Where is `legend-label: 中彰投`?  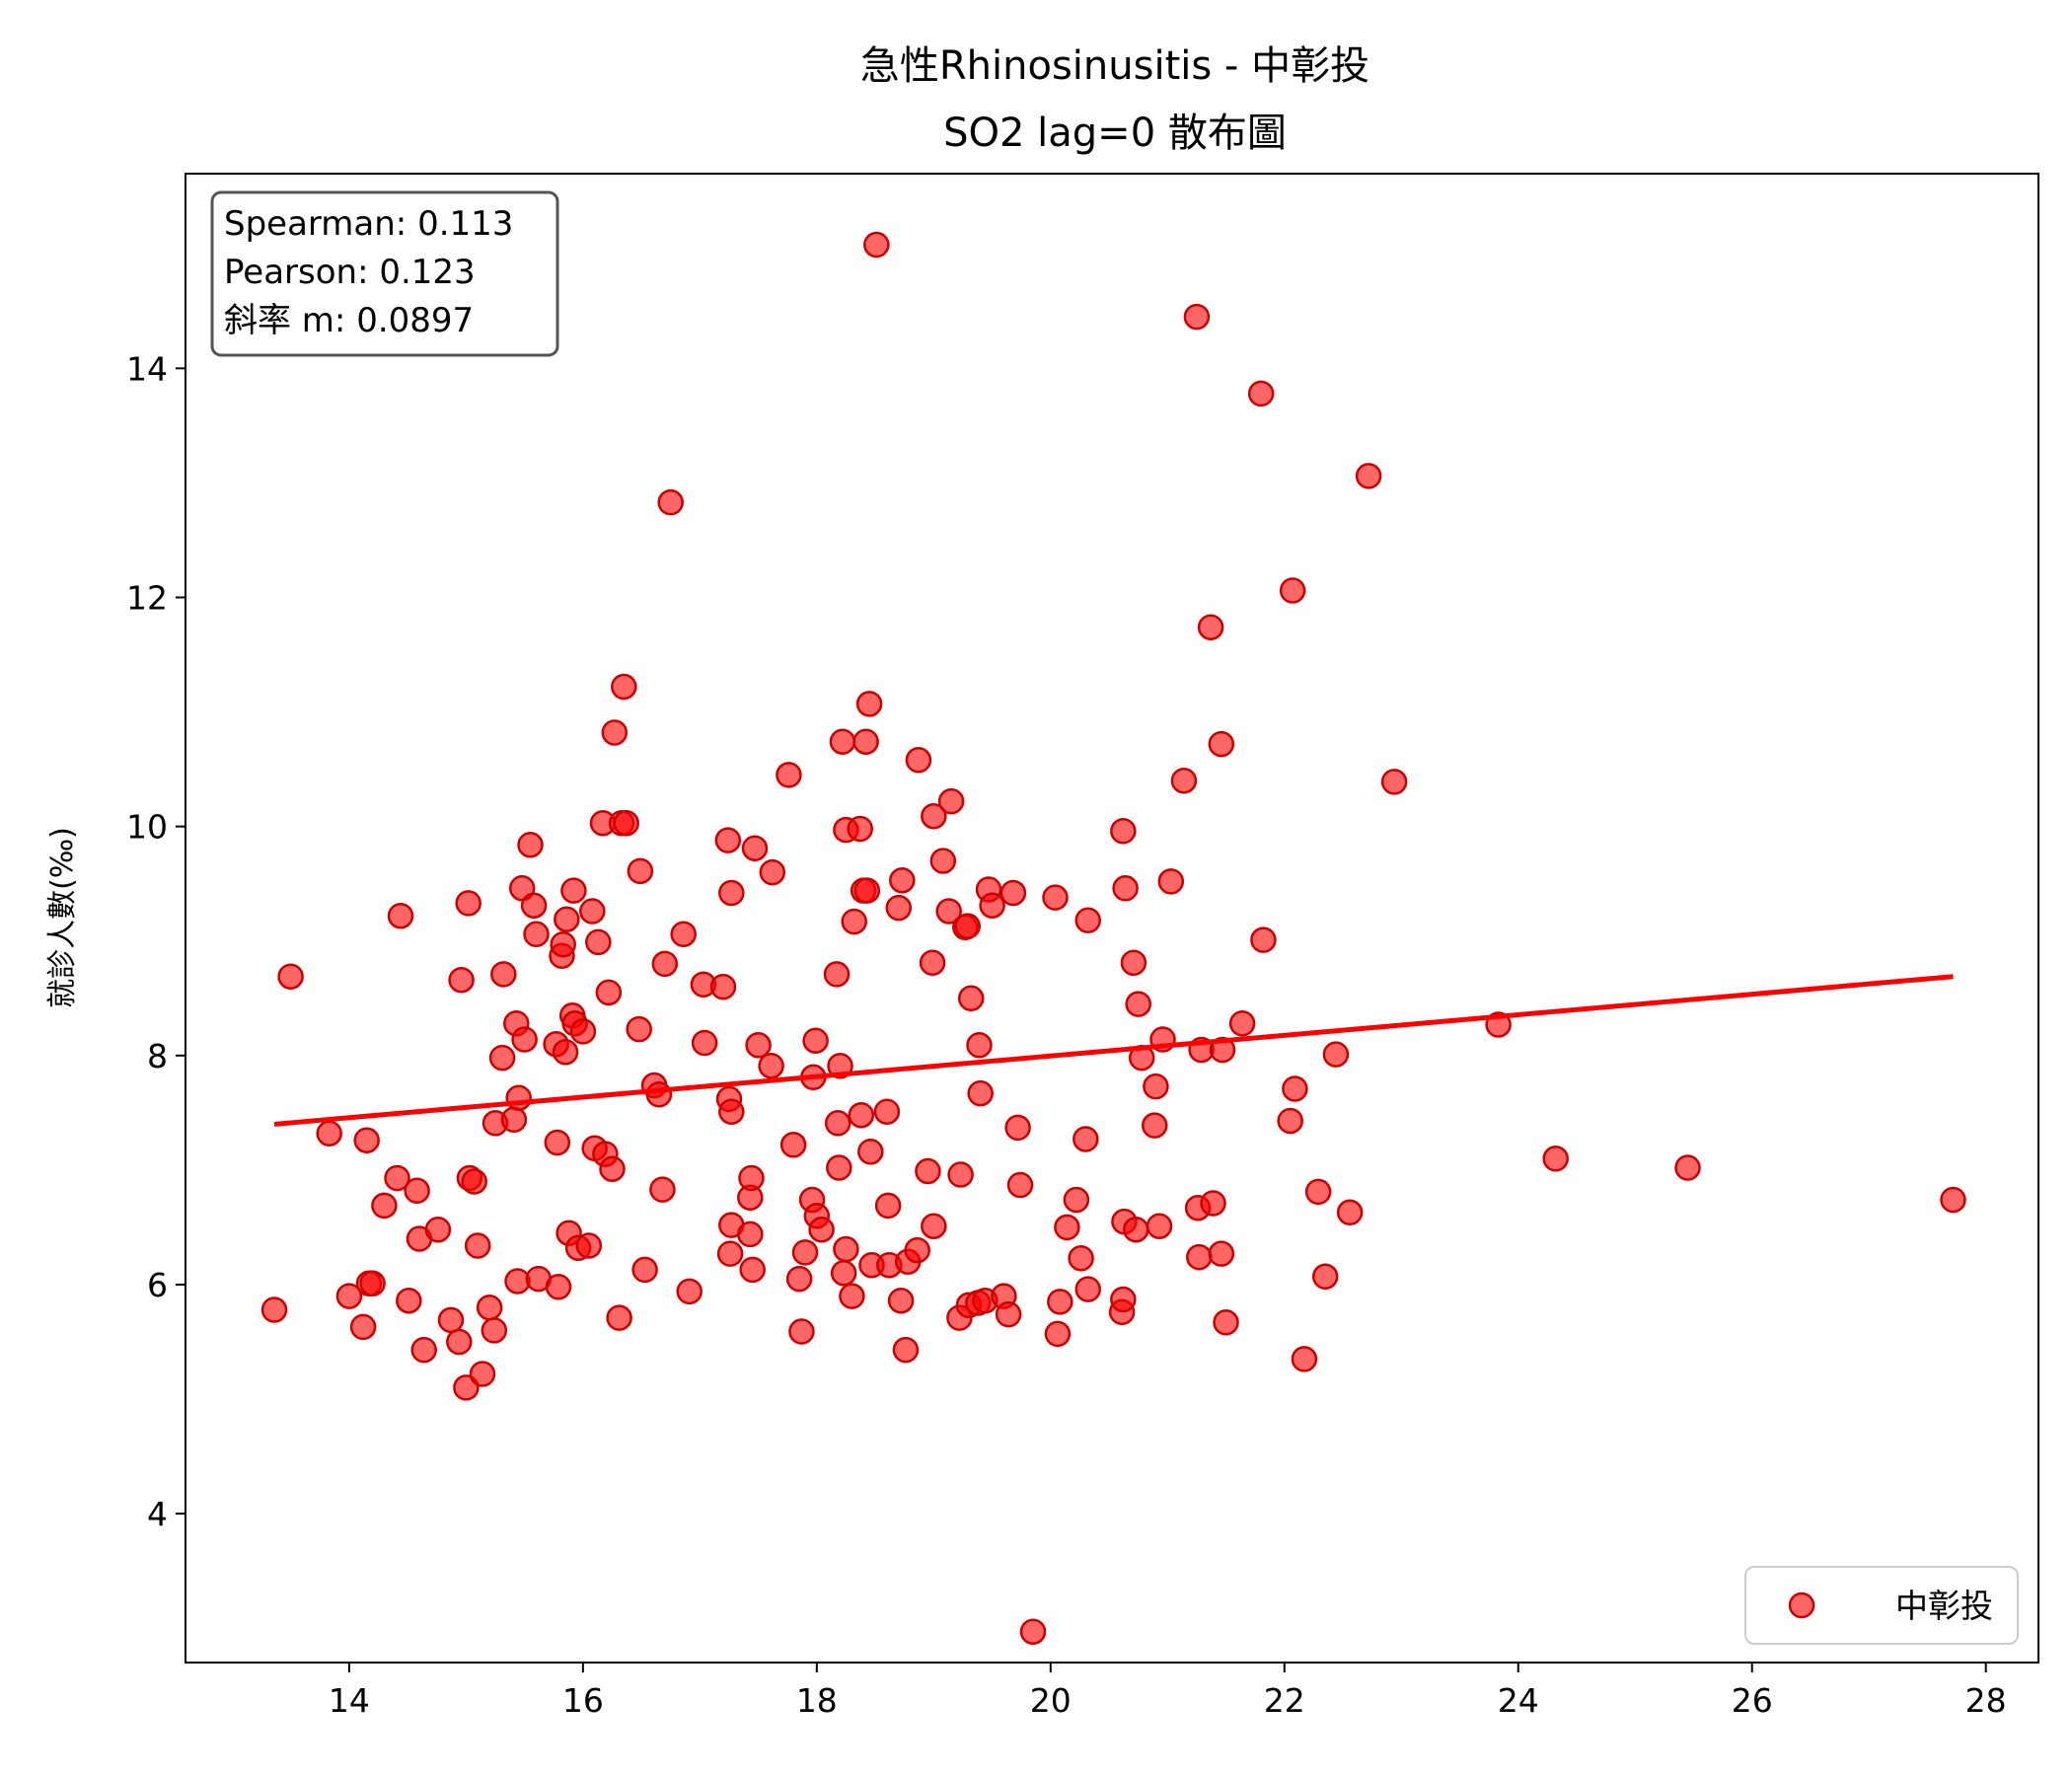
legend-label: 中彰投 is located at coordinates (1944, 1606).